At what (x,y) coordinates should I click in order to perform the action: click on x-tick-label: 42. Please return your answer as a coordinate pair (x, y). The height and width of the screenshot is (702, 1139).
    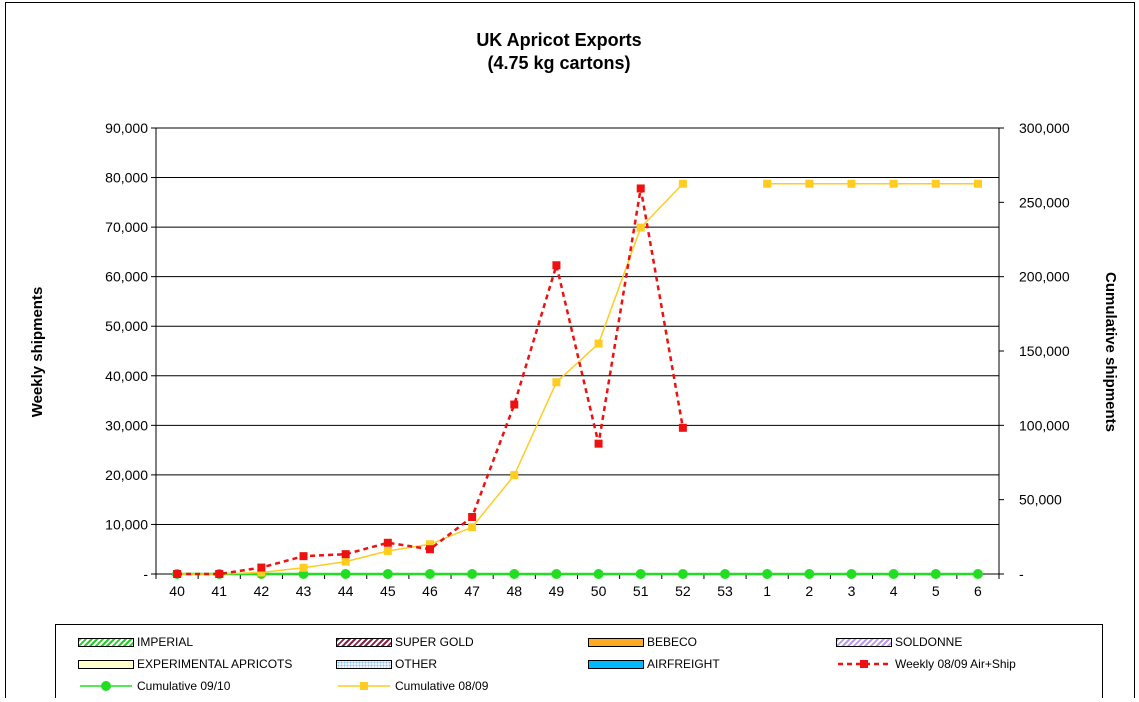
    Looking at the image, I should click on (262, 591).